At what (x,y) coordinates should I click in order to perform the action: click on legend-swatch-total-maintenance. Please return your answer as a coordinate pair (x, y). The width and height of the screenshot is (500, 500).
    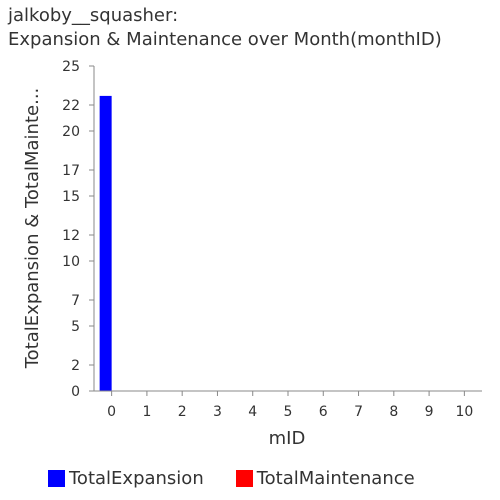
    Looking at the image, I should click on (244, 478).